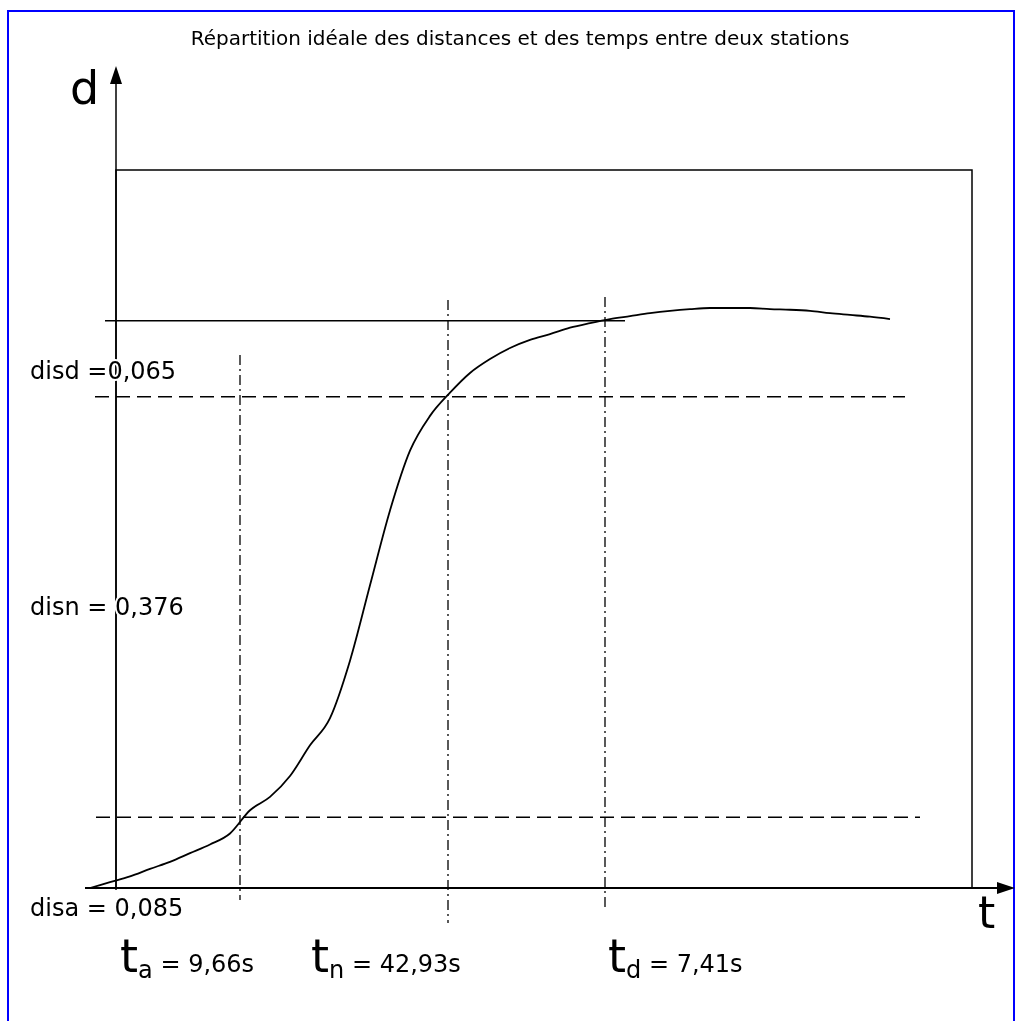 This screenshot has height=1021, width=1015. Describe the element at coordinates (386, 956) in the screenshot. I see `text: t$_{n}$ = 42,93s` at that location.